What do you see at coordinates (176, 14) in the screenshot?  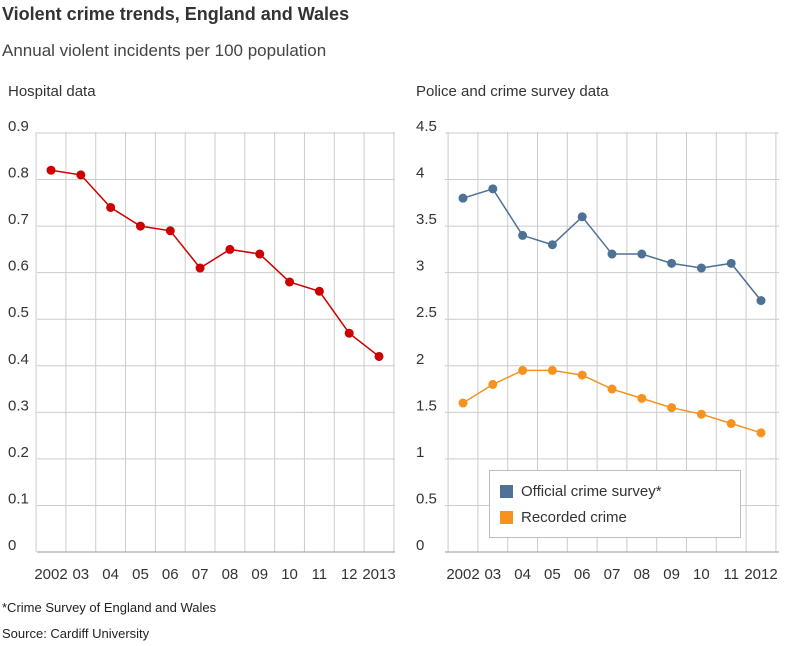 I see `chart-title: Violent crime trends, England and Wales` at bounding box center [176, 14].